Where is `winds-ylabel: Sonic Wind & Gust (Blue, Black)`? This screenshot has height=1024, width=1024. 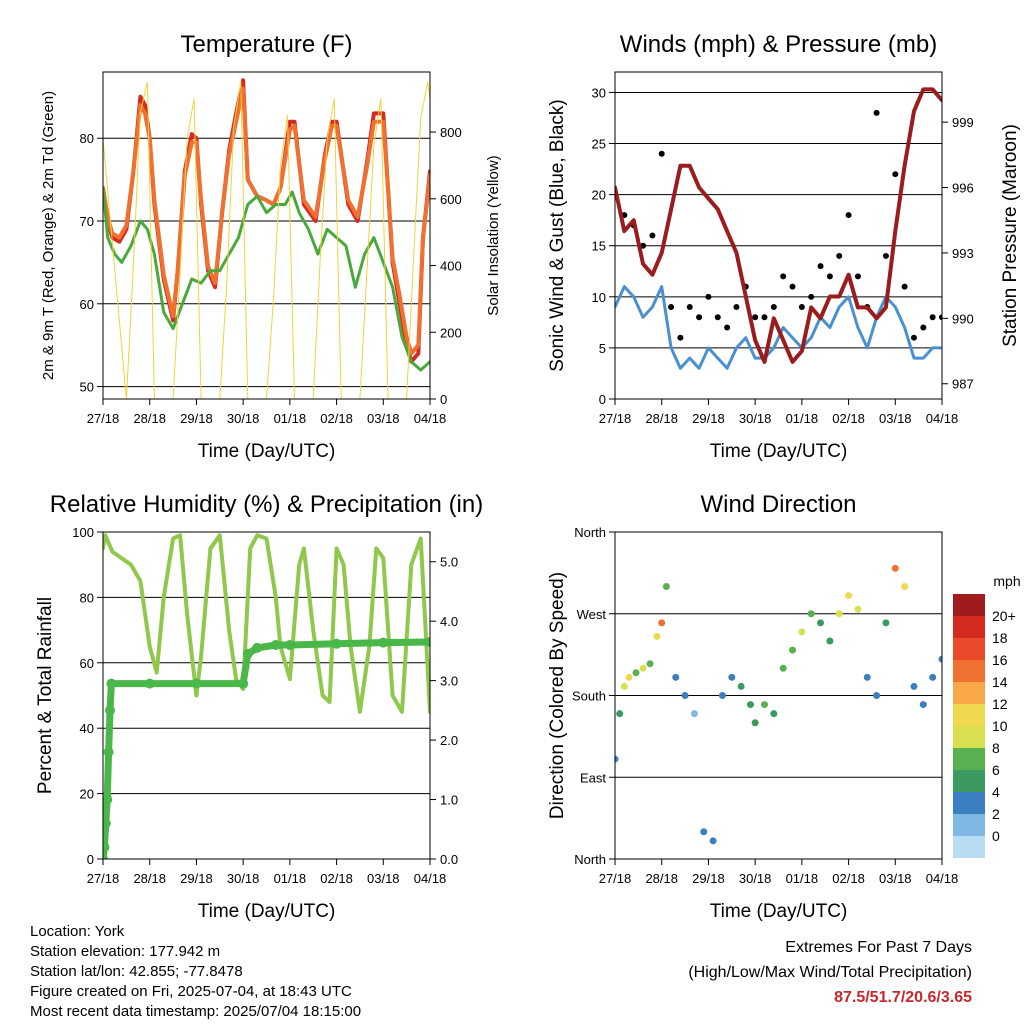 winds-ylabel: Sonic Wind & Gust (Blue, Black) is located at coordinates (557, 235).